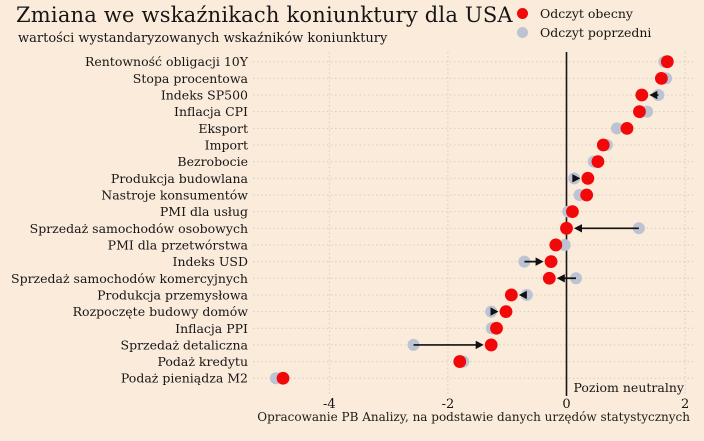  Describe the element at coordinates (172, 294) in the screenshot. I see `row-label: Produkcja przemysłowa` at that location.